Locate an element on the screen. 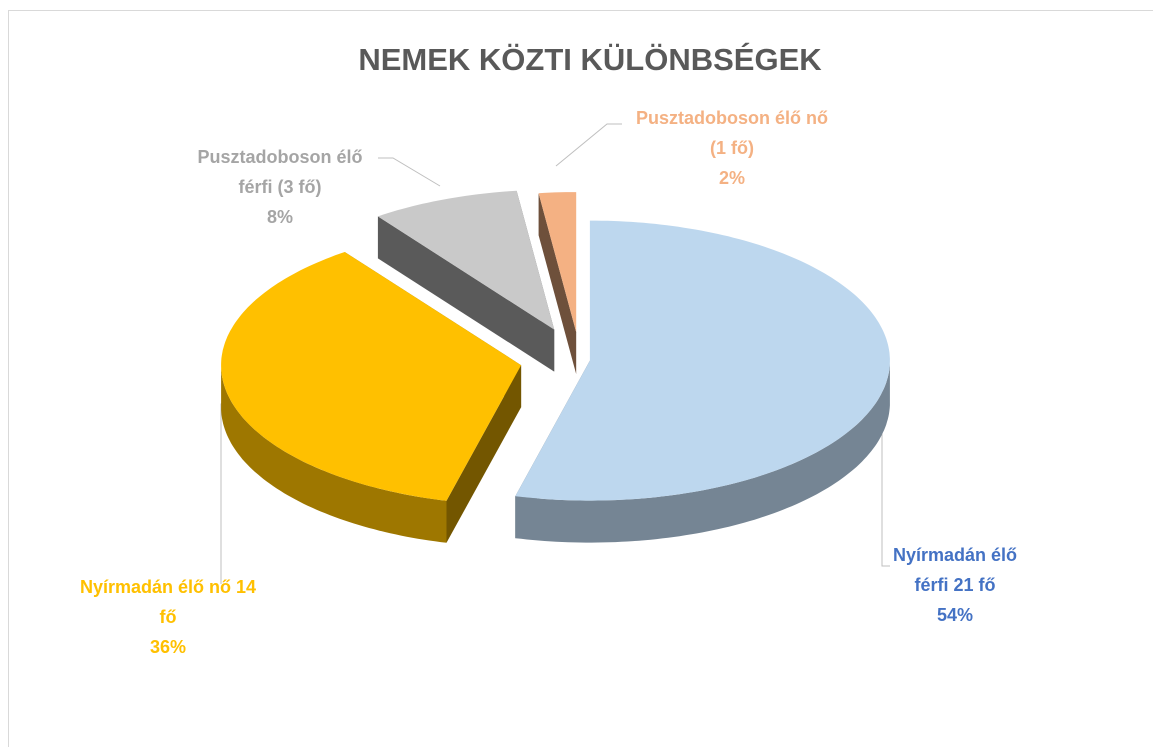 Image resolution: width=1153 pixels, height=747 pixels. label-category: Pusztadoboson élő férfi (3 fő) is located at coordinates (280, 172).